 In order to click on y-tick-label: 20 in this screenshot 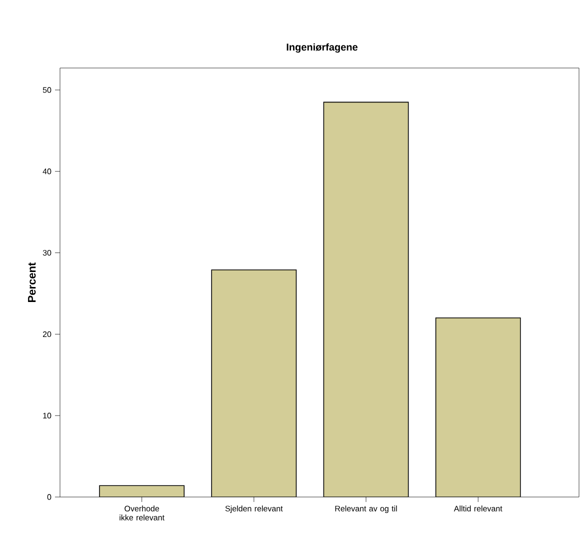, I will do `click(47, 334)`.